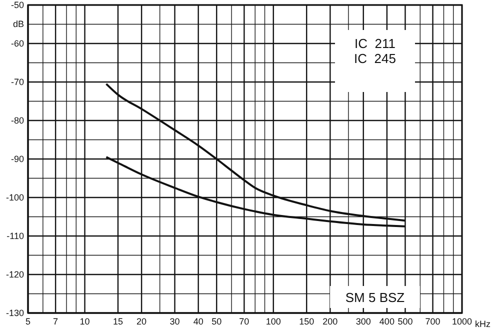  I want to click on x-tick-label: 20, so click(141, 321).